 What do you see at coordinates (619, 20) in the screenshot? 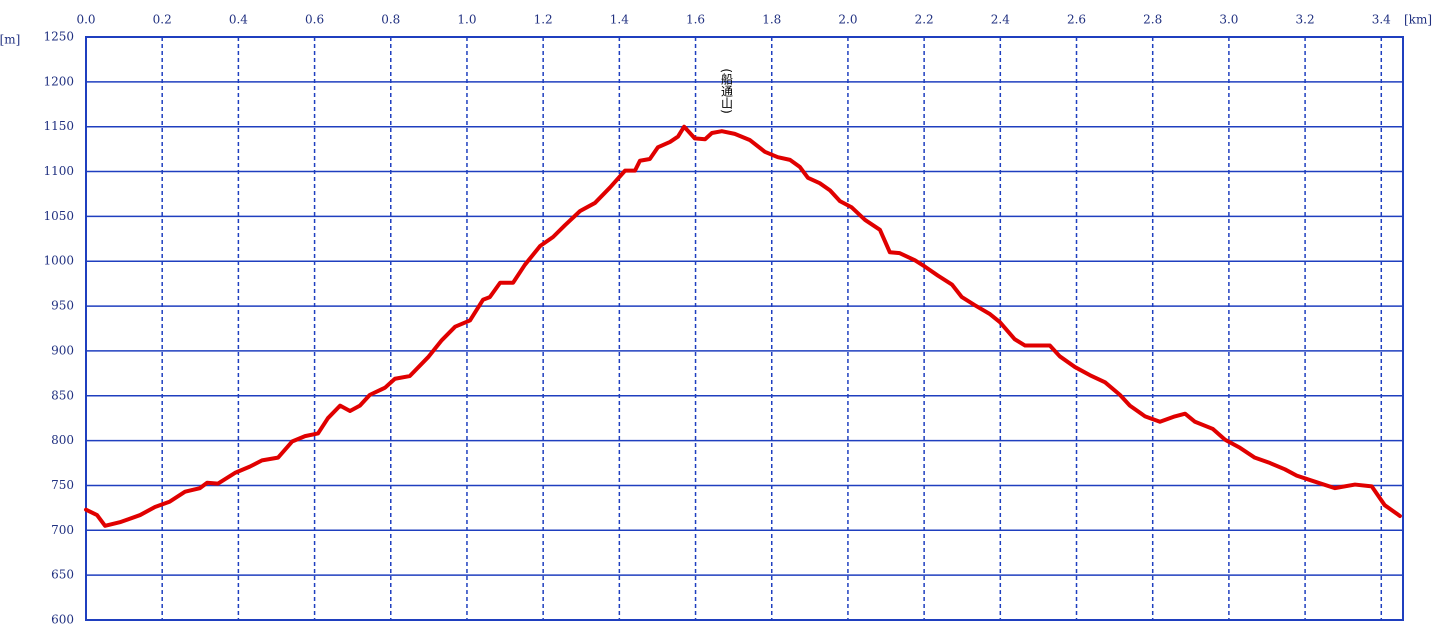
I see `x-tick-label: 1.4` at bounding box center [619, 20].